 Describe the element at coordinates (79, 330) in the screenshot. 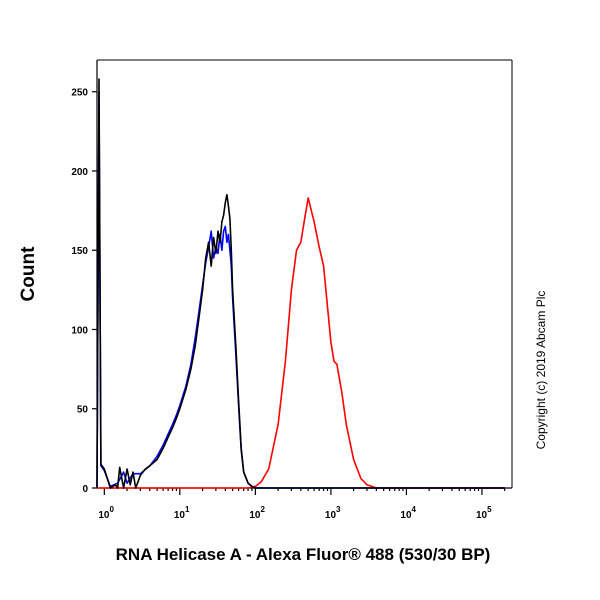

I see `y-tick-label: 100` at that location.